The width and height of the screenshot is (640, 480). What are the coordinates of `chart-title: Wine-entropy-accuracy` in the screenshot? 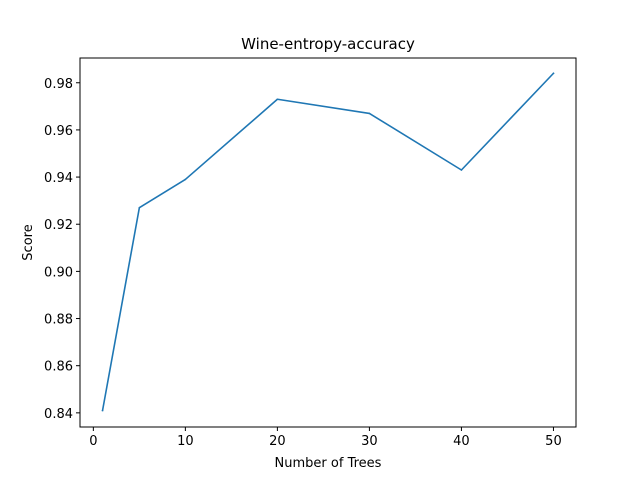 It's located at (328, 44).